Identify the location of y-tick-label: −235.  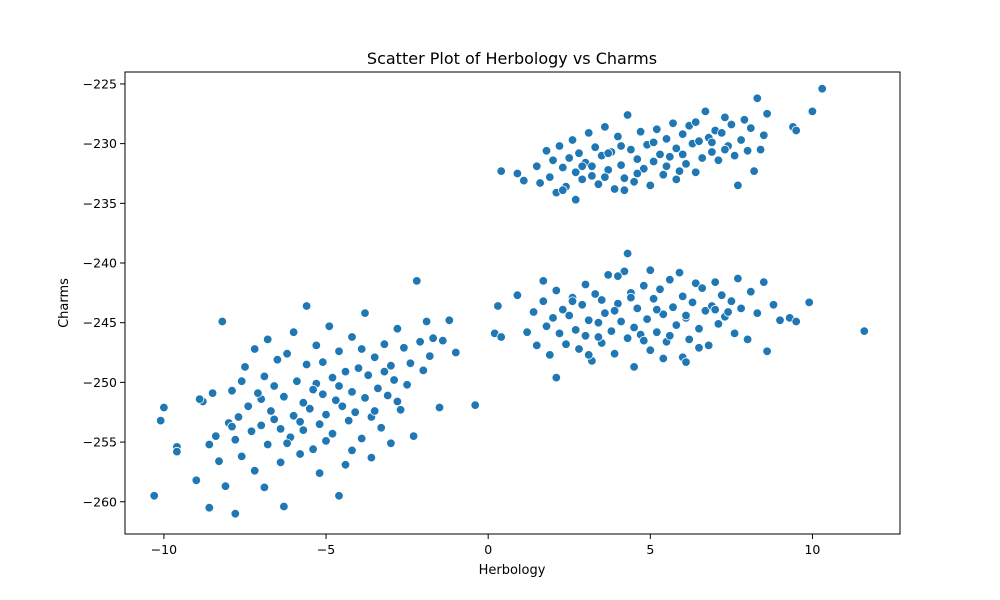
(100, 203).